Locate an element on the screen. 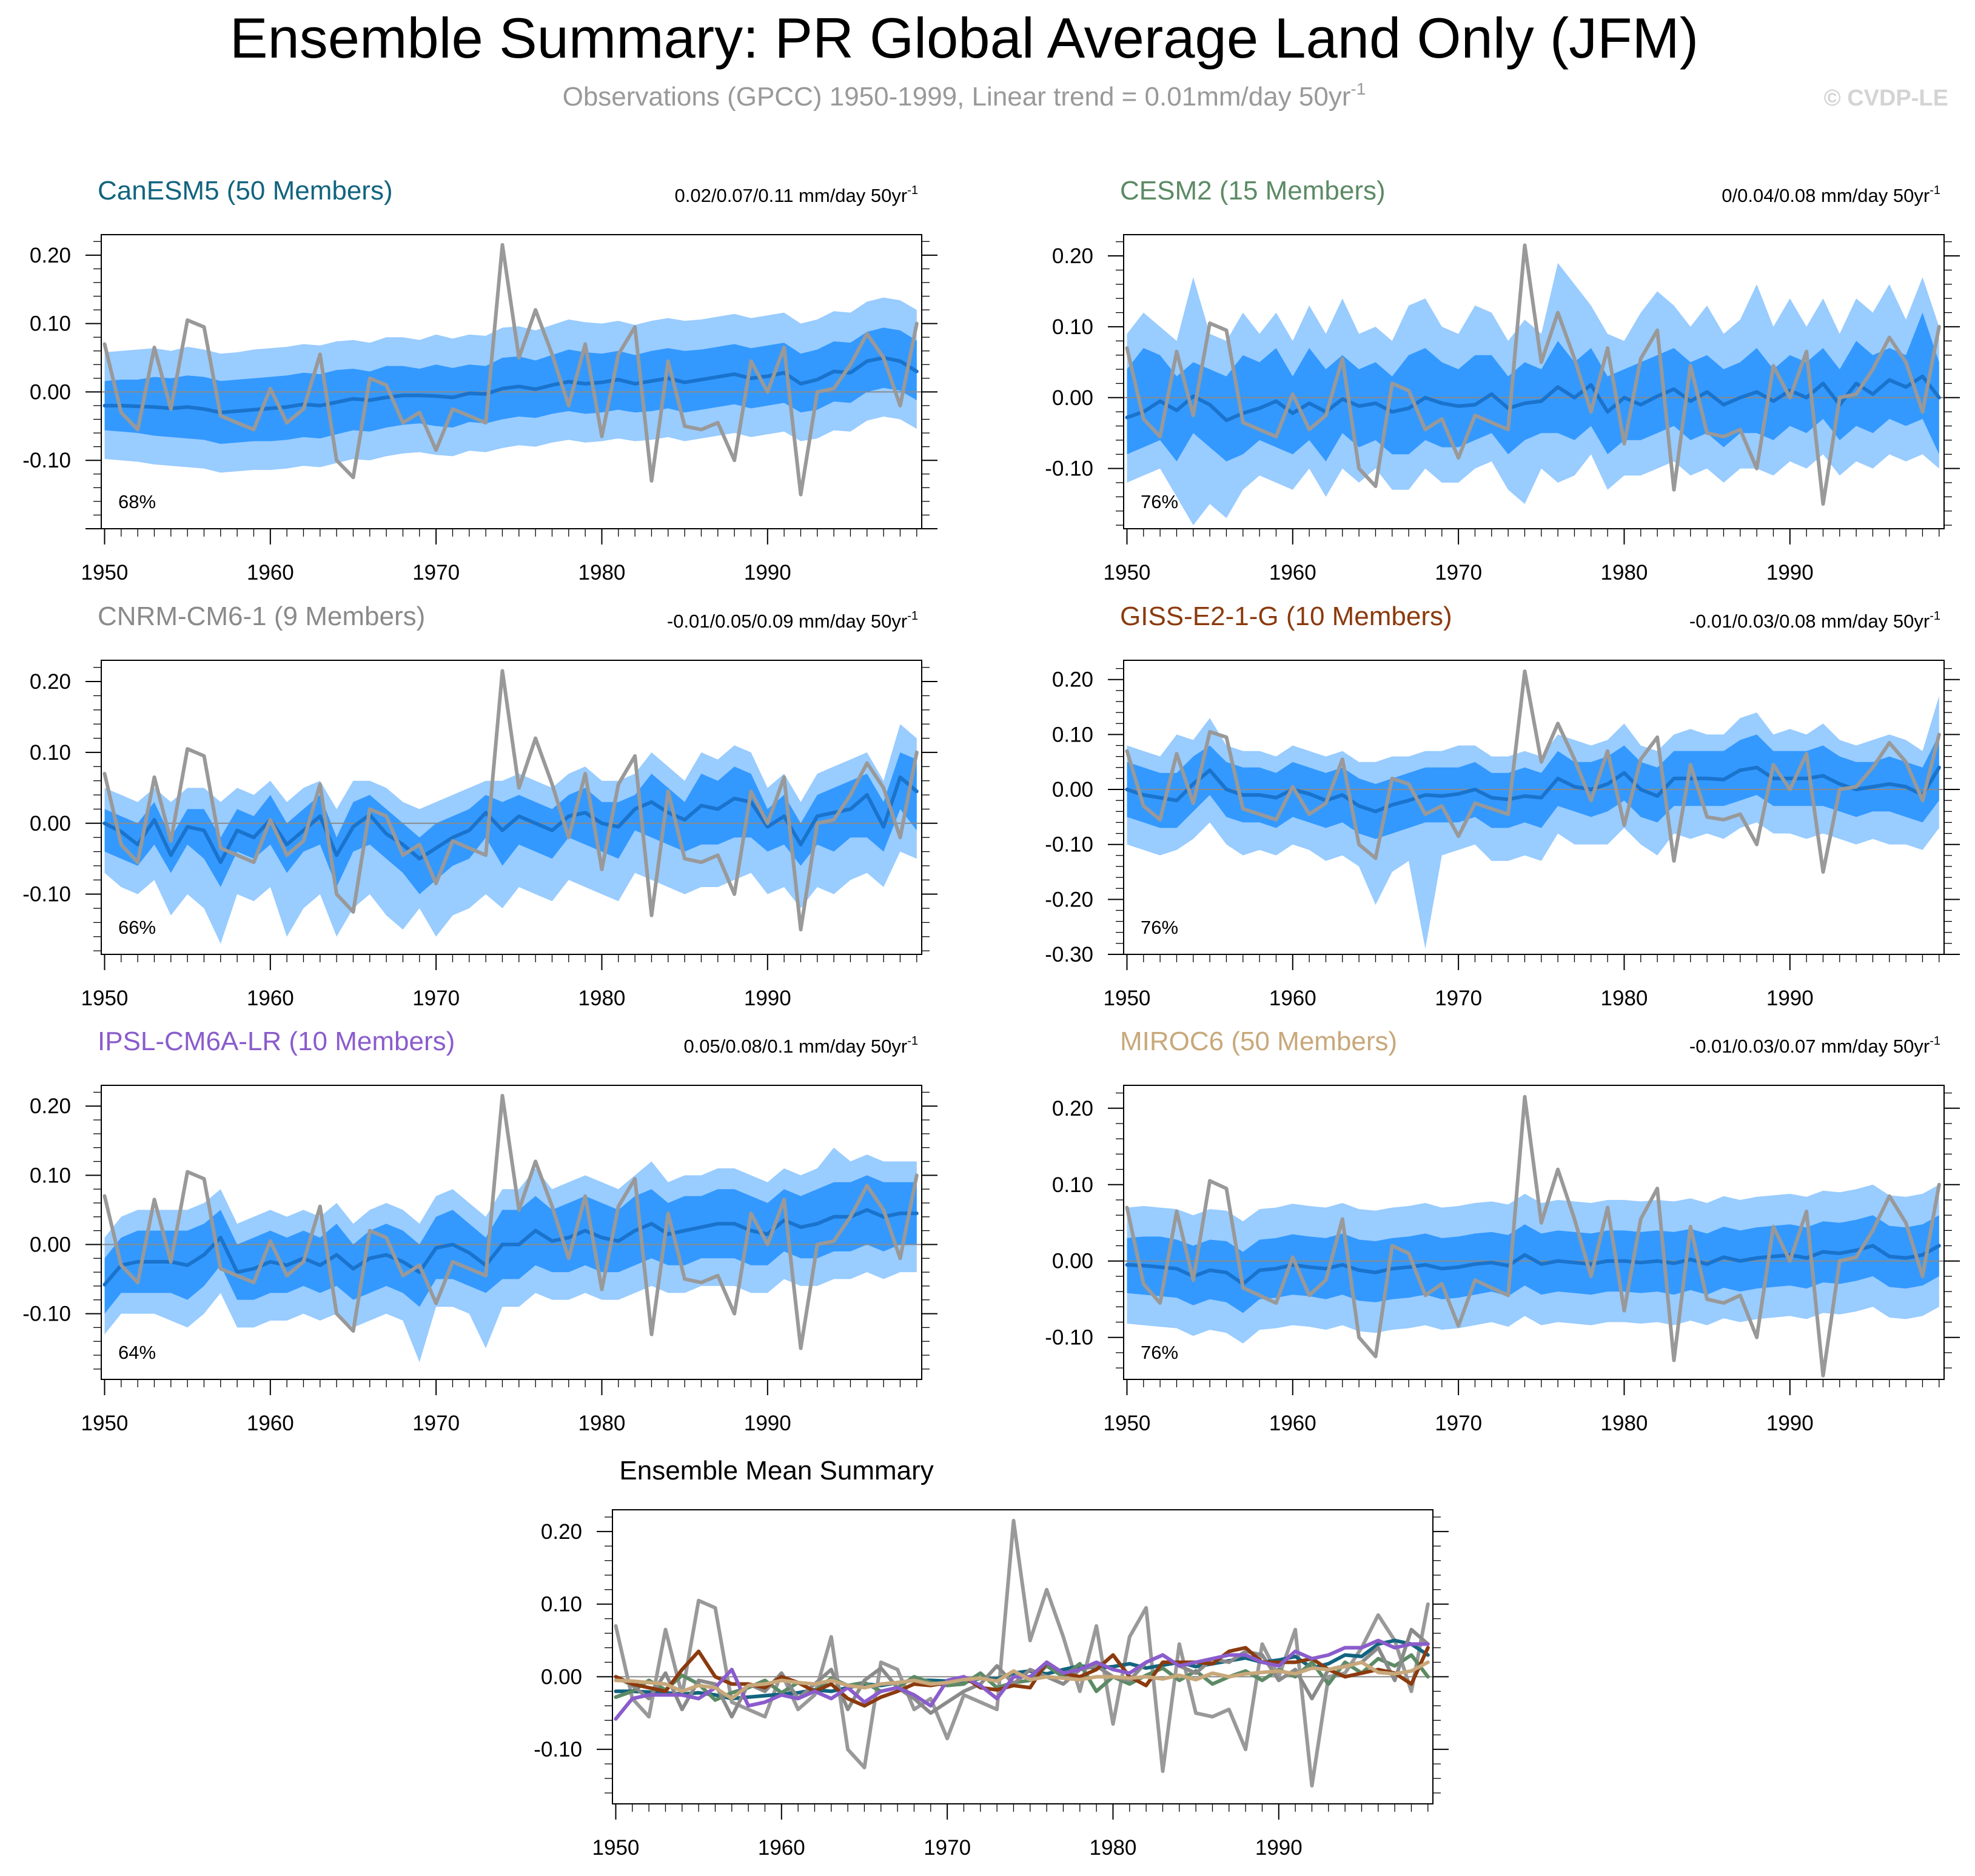 This screenshot has height=1876, width=1975. plot-area-cesm2 is located at coordinates (1534, 384).